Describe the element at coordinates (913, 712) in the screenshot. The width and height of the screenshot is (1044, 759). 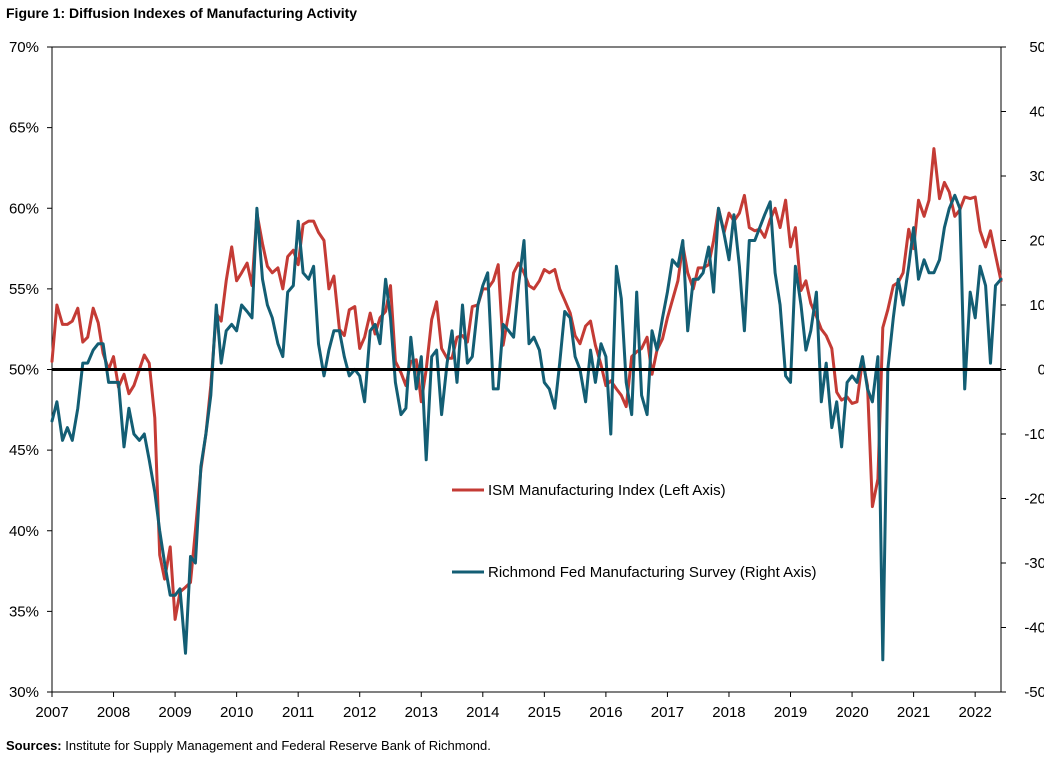
I see `x-tick-label: 2021` at that location.